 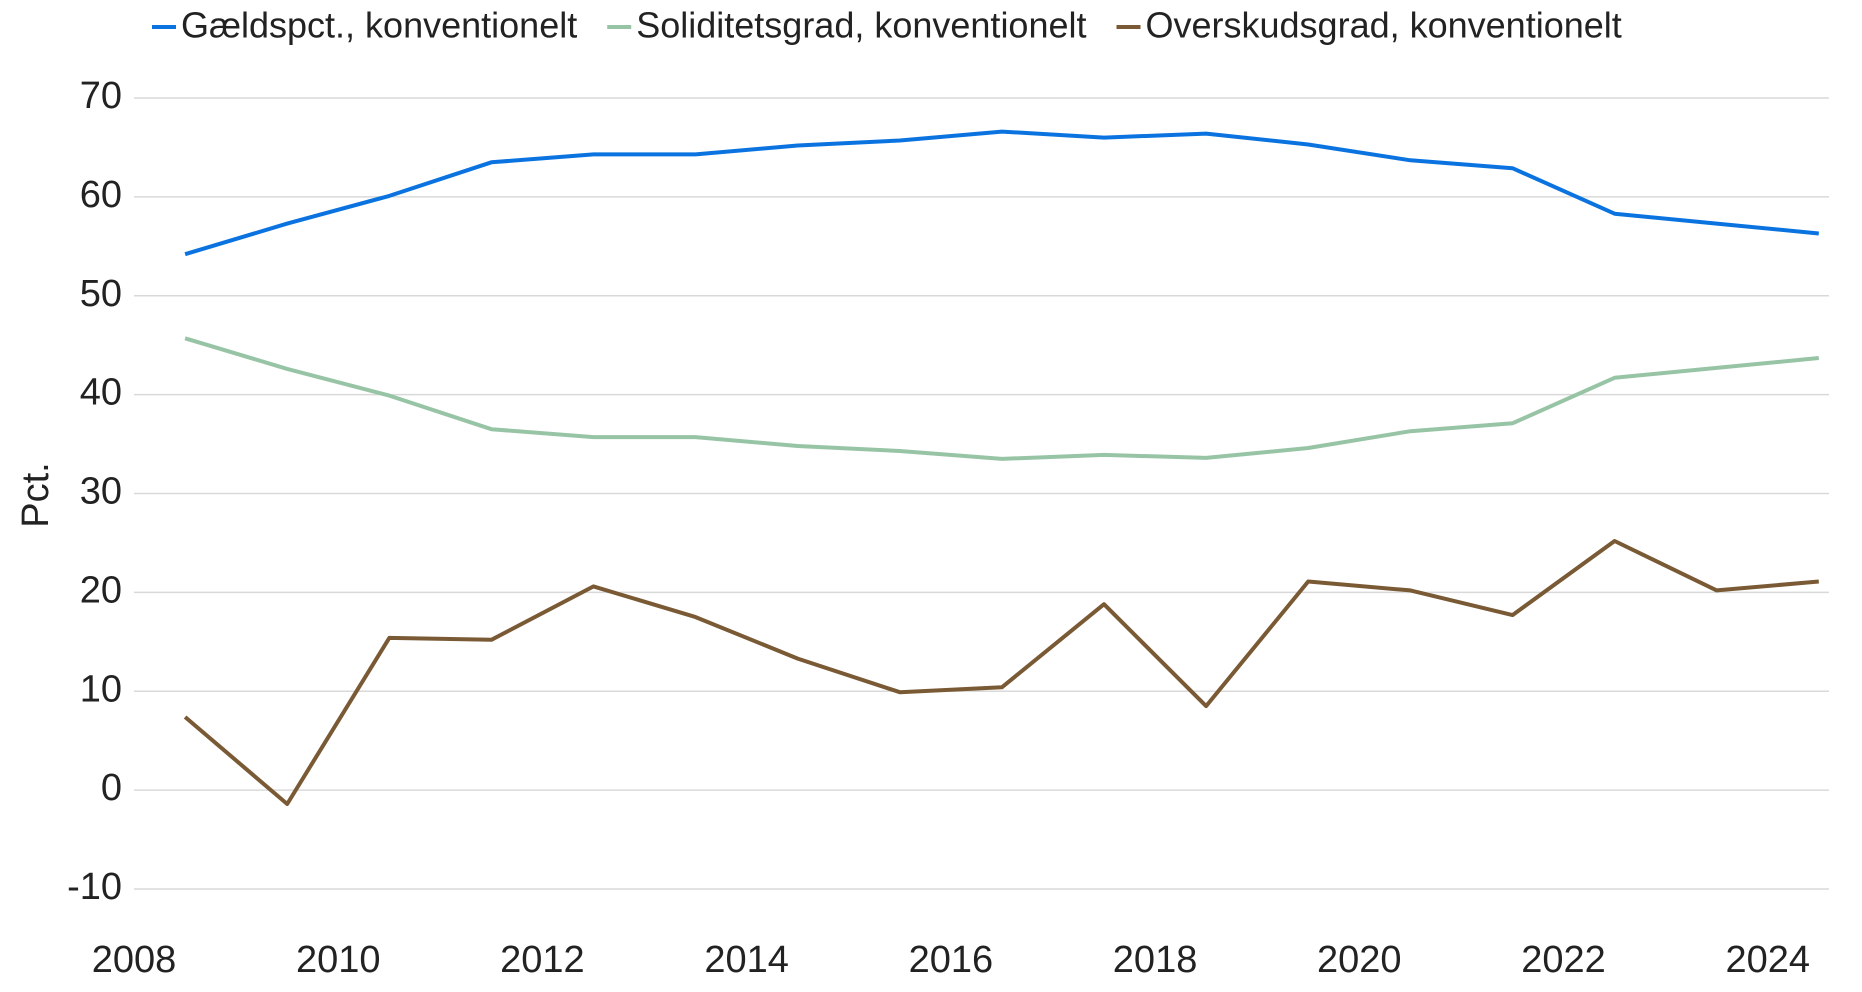 What do you see at coordinates (746, 960) in the screenshot?
I see `x-tick-label: 2014` at bounding box center [746, 960].